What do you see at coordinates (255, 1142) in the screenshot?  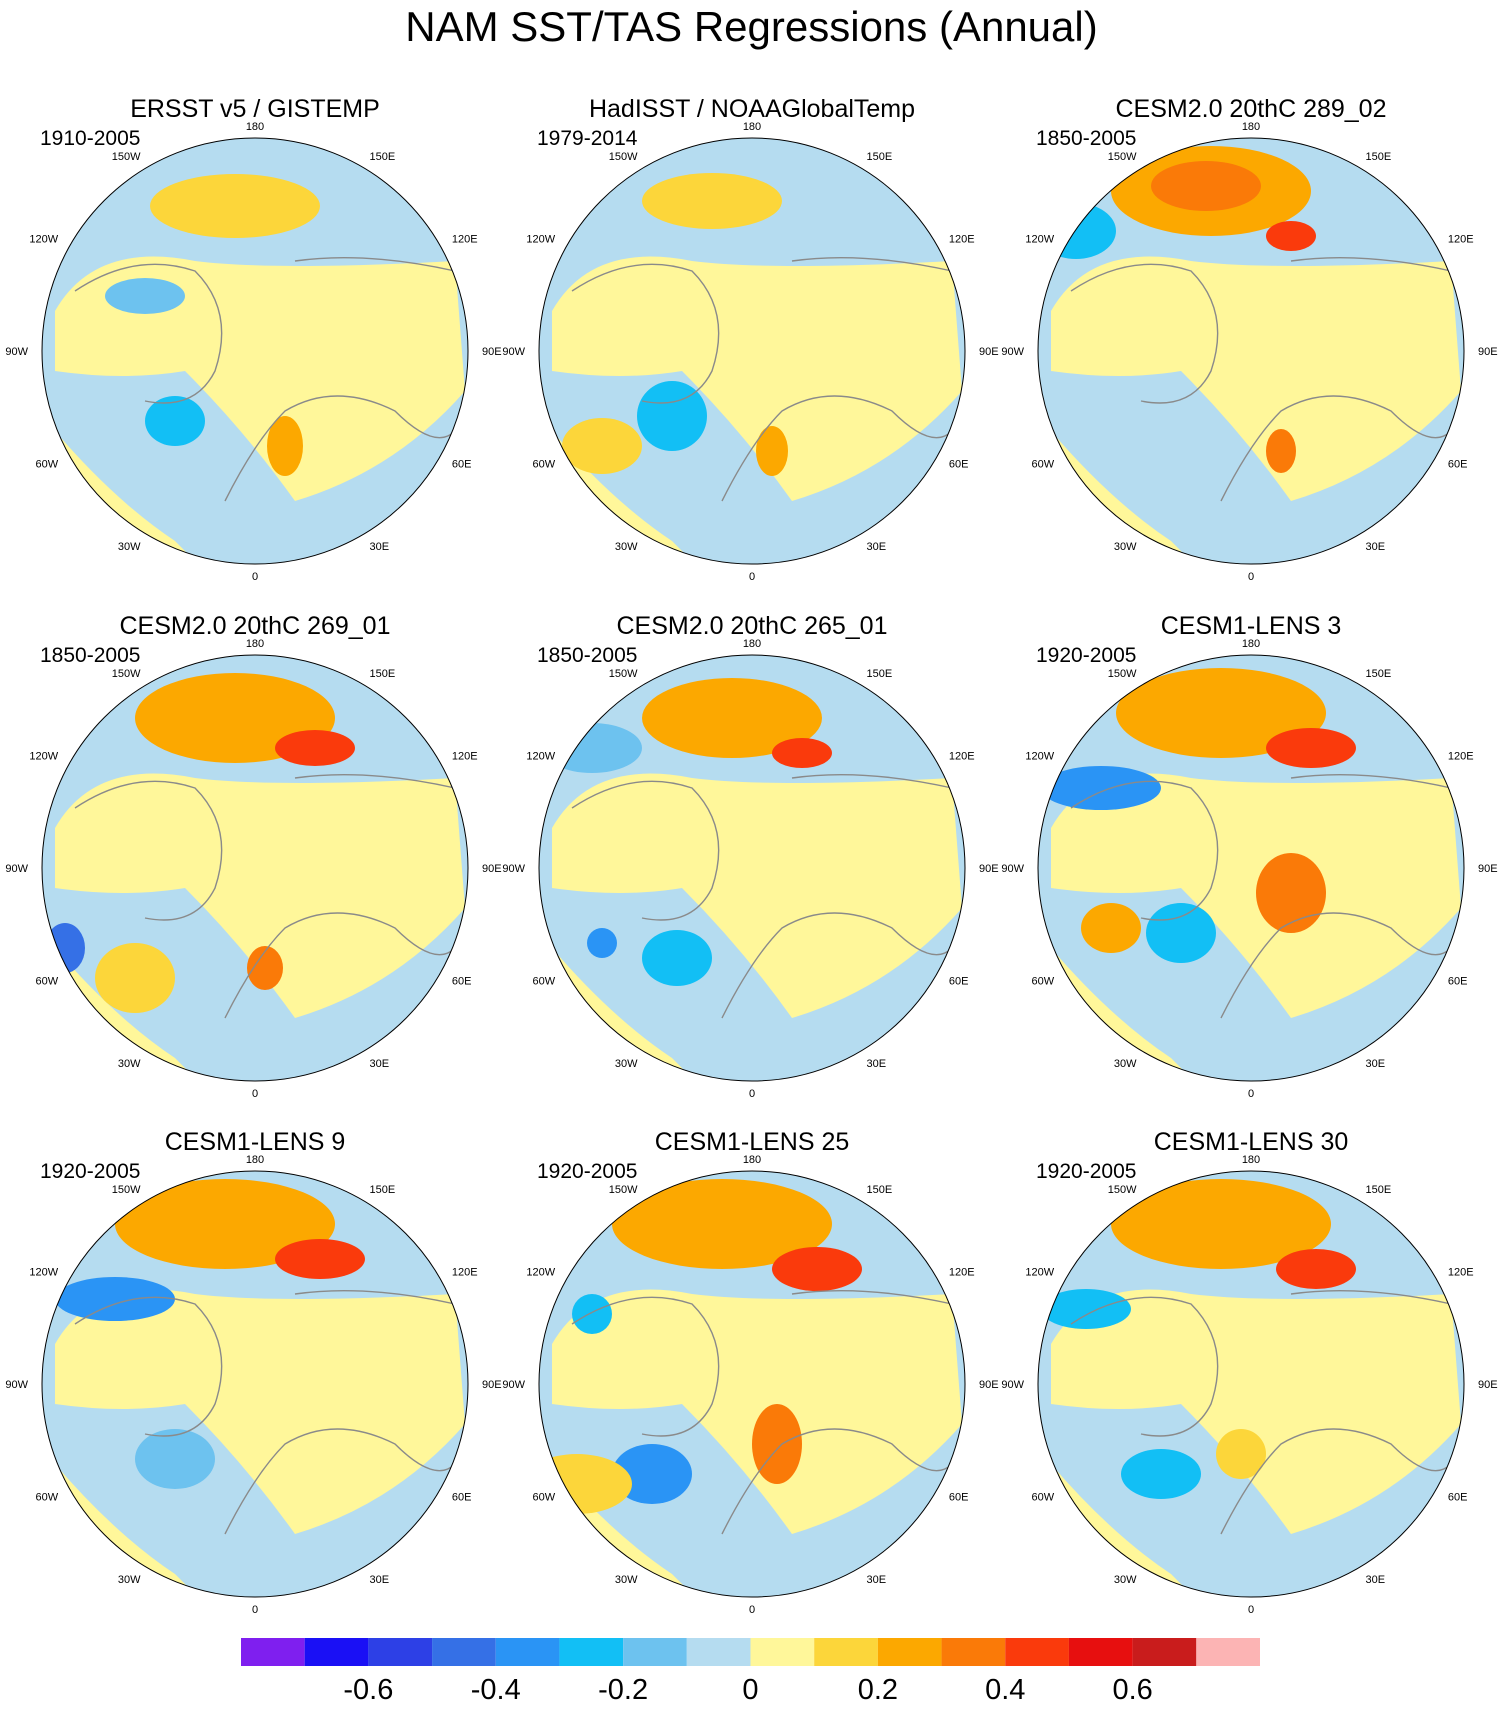 I see `panel-title: CESM1-LENS 9` at bounding box center [255, 1142].